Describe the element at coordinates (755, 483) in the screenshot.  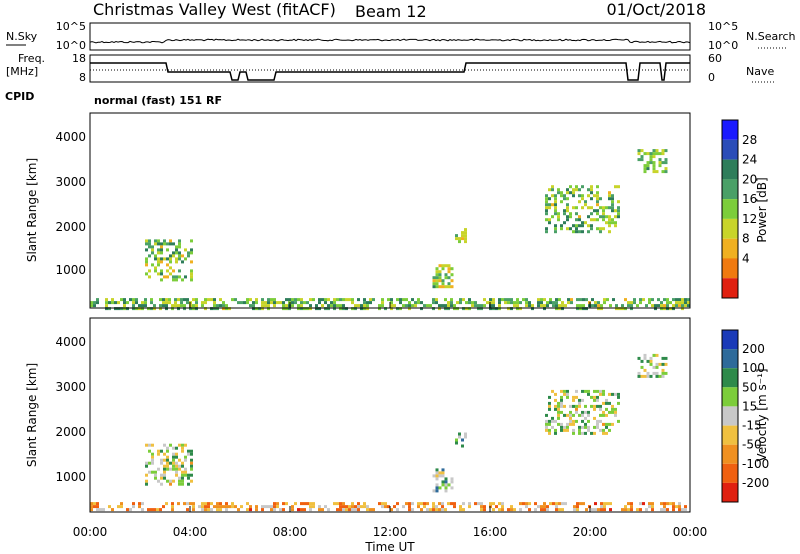
I see `colorbar-tick-label: -200` at that location.